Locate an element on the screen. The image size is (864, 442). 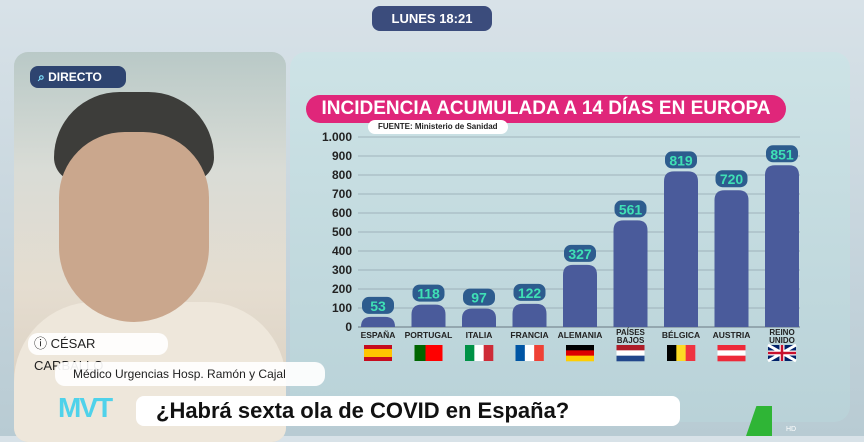
y-tick-label: 1.000 is located at coordinates (337, 137).